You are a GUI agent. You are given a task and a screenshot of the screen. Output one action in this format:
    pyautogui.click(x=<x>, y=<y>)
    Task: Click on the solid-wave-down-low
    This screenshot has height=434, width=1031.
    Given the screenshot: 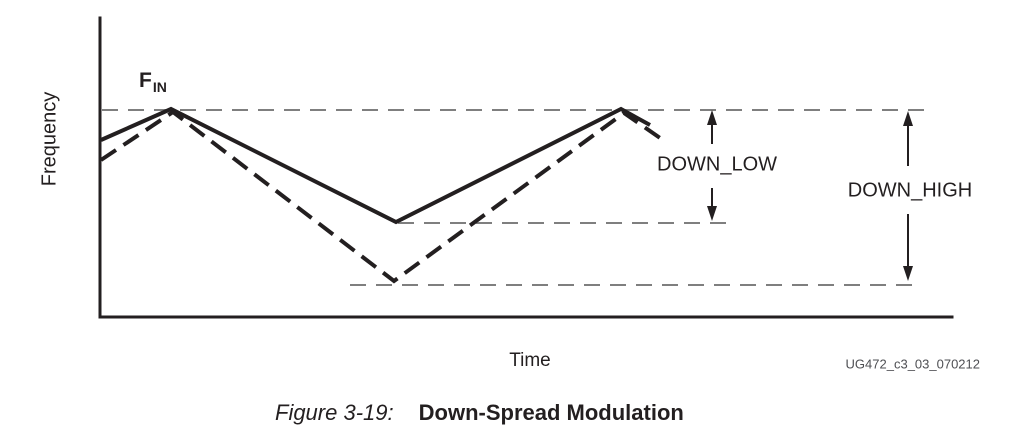 What is the action you would take?
    pyautogui.click(x=375, y=165)
    